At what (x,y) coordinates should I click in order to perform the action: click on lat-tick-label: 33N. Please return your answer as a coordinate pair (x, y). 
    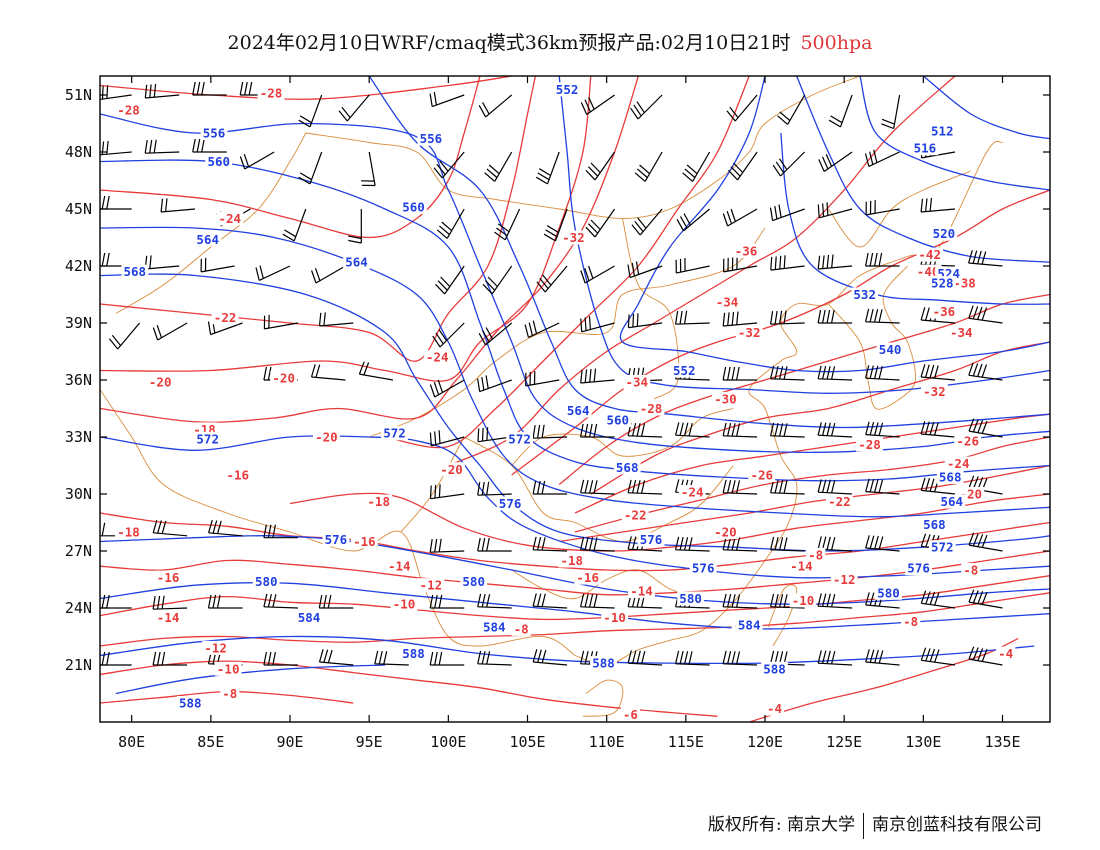
    Looking at the image, I should click on (78, 437).